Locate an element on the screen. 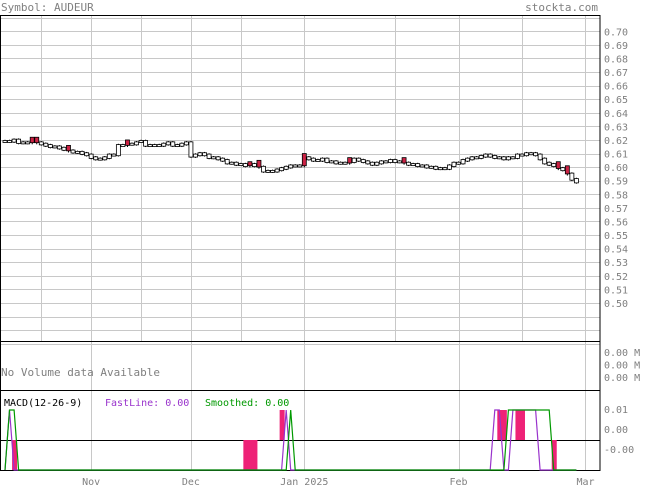 This screenshot has width=655, height=486. macd-smoothed-line is located at coordinates (290, 440).